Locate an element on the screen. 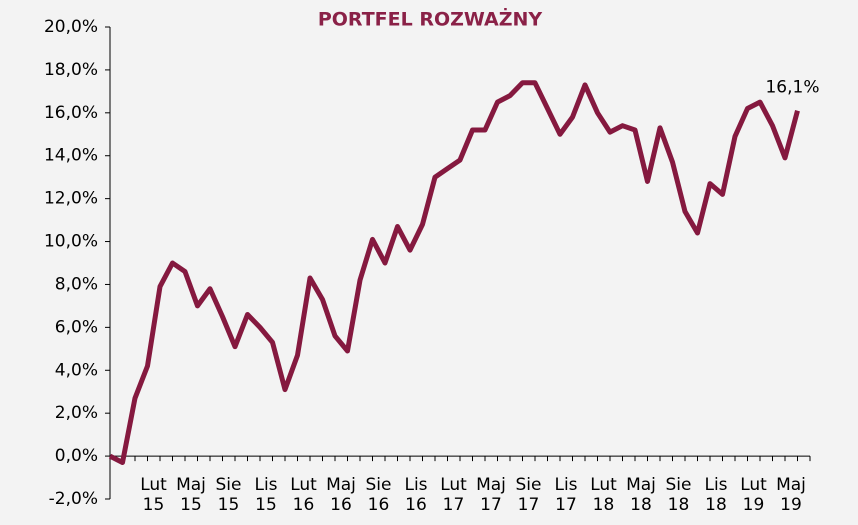 The height and width of the screenshot is (525, 858). y-tick-label: 14,0% is located at coordinates (71, 156).